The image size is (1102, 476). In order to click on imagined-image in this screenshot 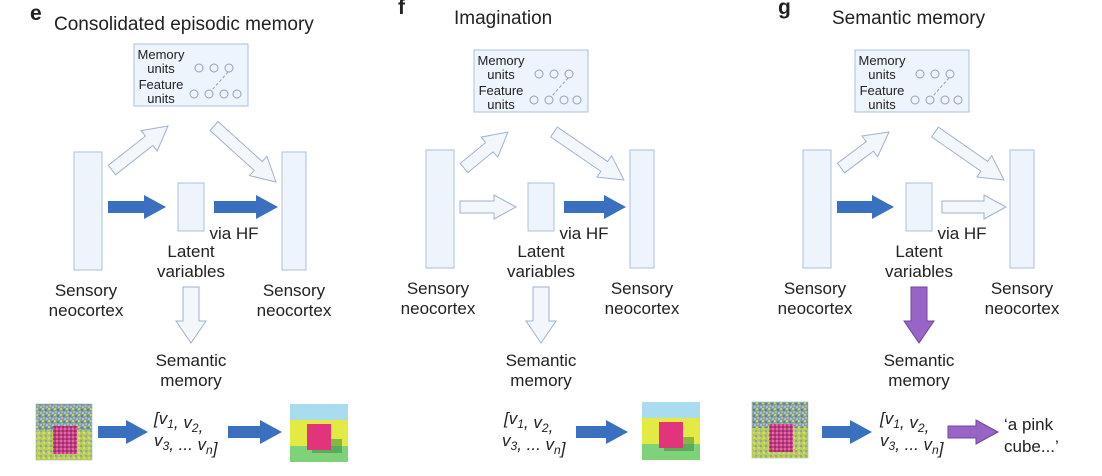, I will do `click(671, 431)`.